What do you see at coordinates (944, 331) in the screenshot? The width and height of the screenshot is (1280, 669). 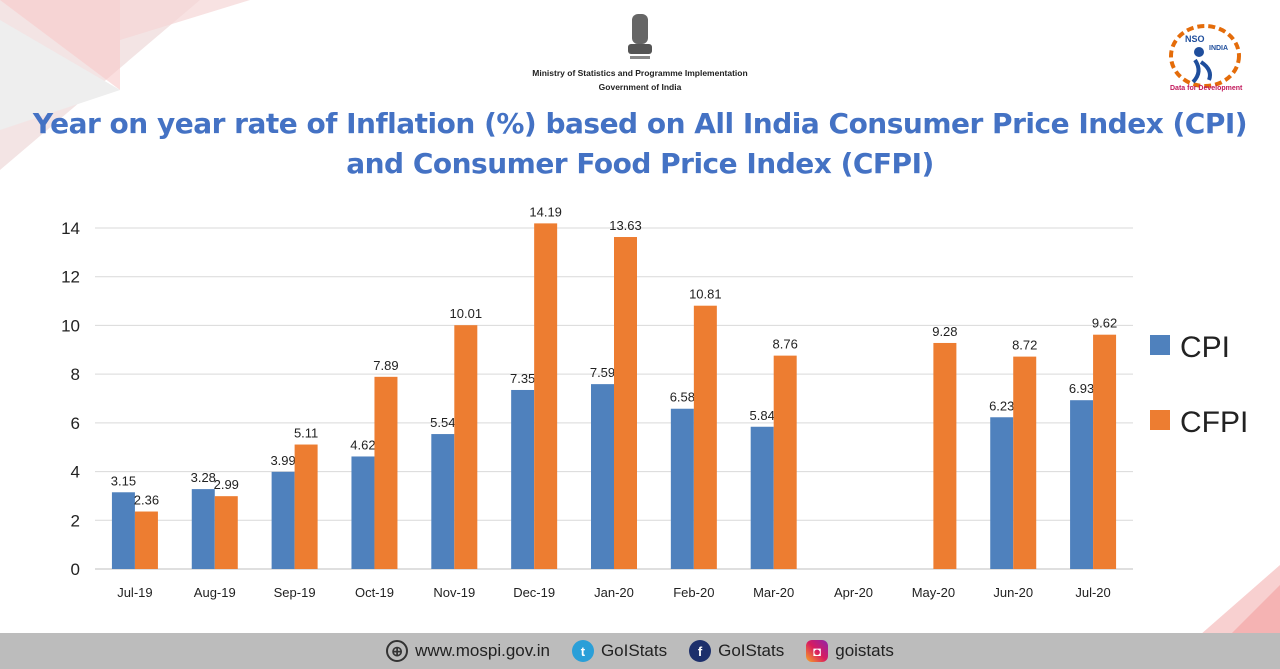 I see `data-label: 9.28` at bounding box center [944, 331].